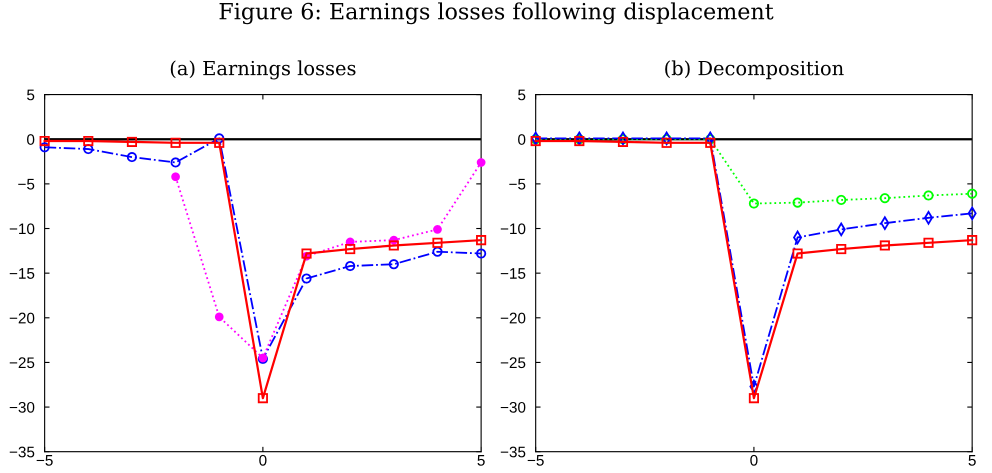 This screenshot has width=992, height=473. I want to click on chart-subtitle: (a) Earnings losses, so click(263, 70).